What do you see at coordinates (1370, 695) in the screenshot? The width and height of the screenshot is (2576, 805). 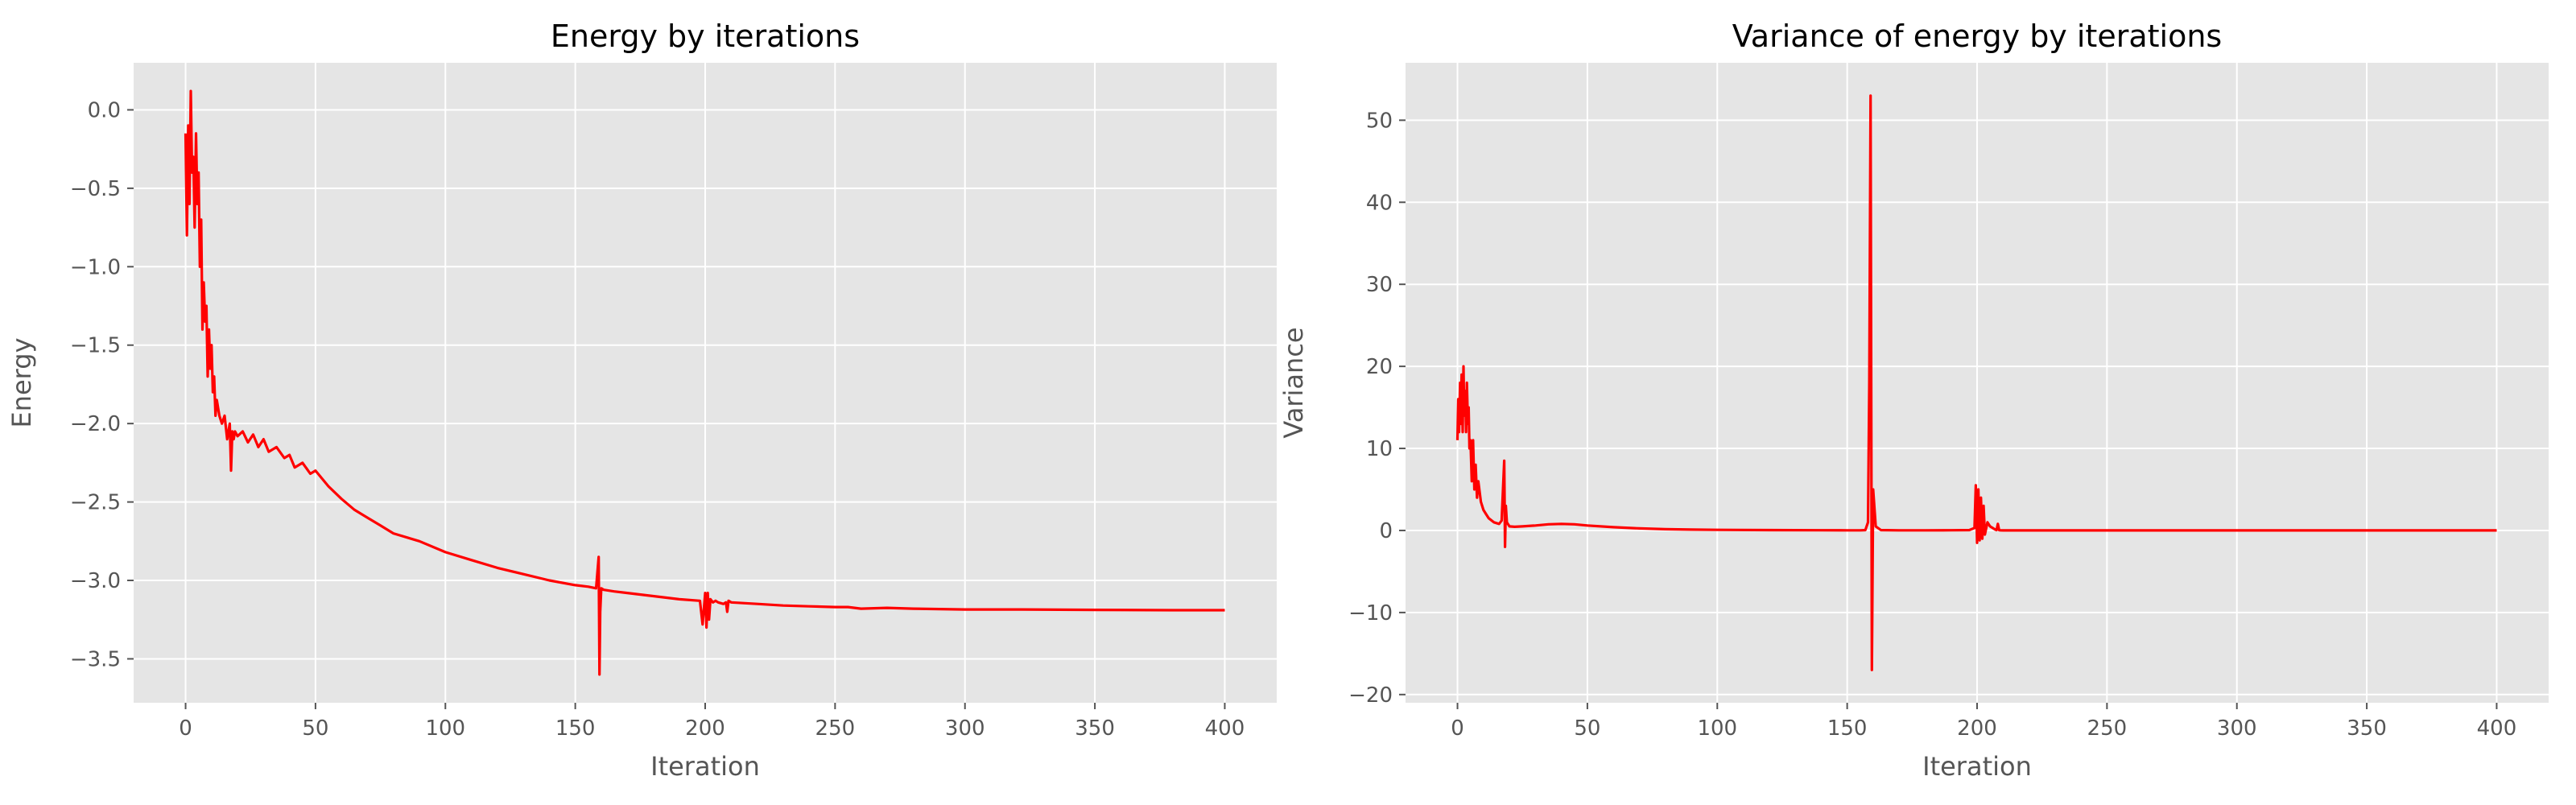 I see `variance-y-tick-label: −20` at bounding box center [1370, 695].